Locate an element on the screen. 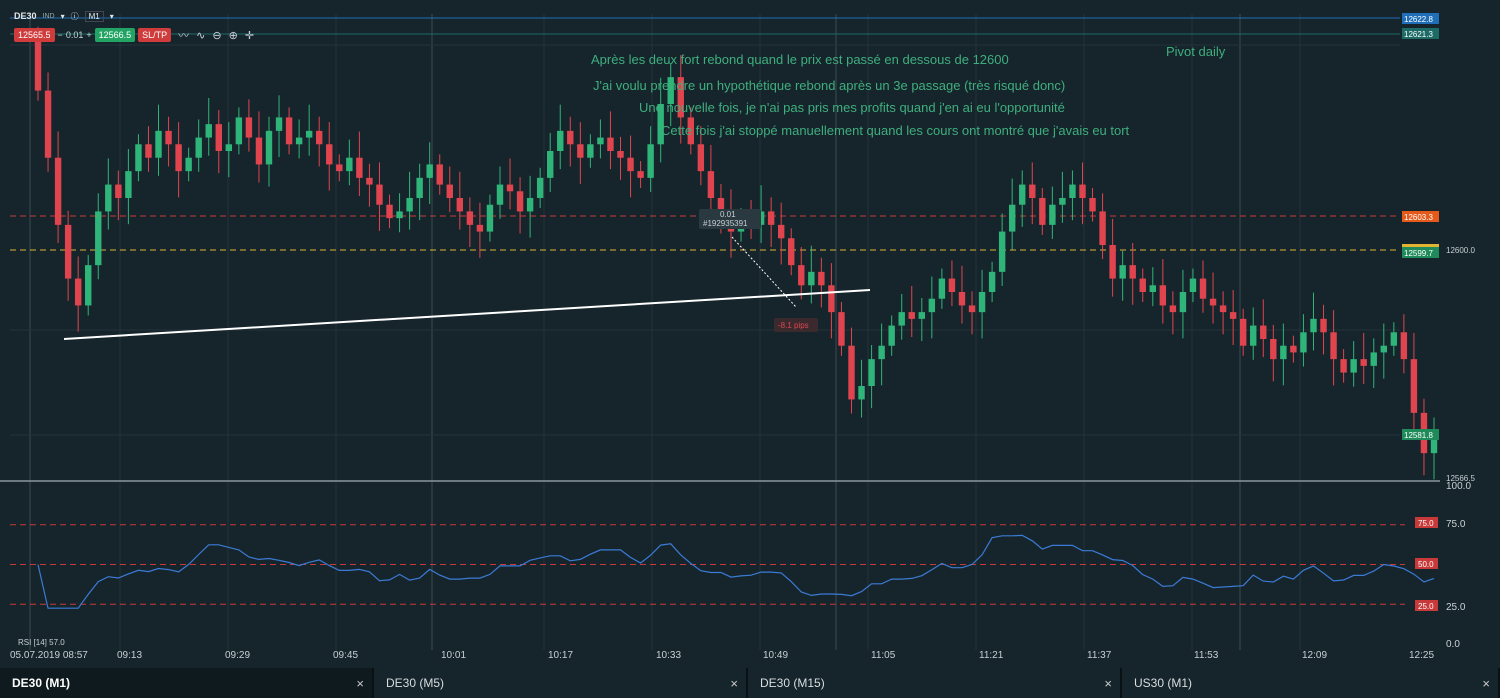 This screenshot has width=1500, height=698. zoom-in-icon: ⊕ is located at coordinates (233, 35).